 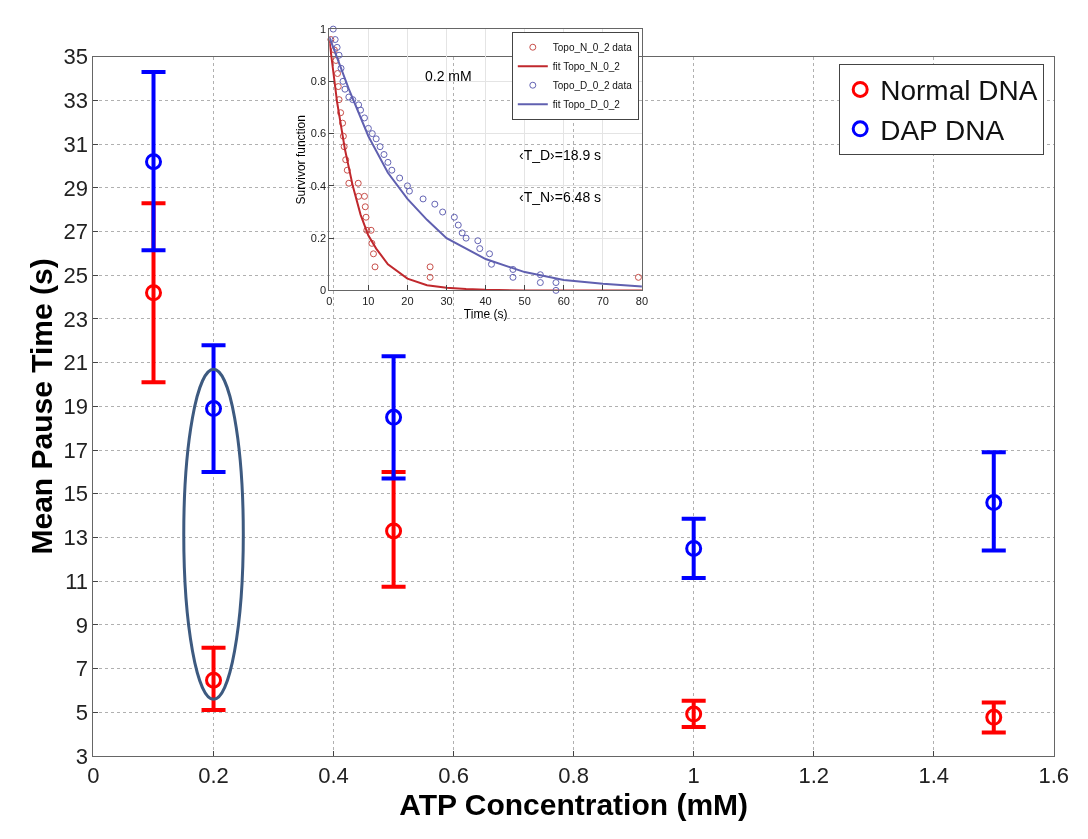 What do you see at coordinates (82, 712) in the screenshot?
I see `y-tick-label: 5` at bounding box center [82, 712].